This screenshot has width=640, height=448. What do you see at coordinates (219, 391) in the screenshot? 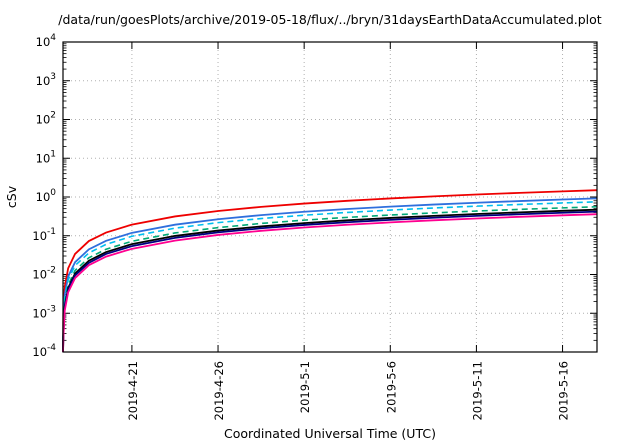
I see `x-tick-label: 2019-4-26` at bounding box center [219, 391].